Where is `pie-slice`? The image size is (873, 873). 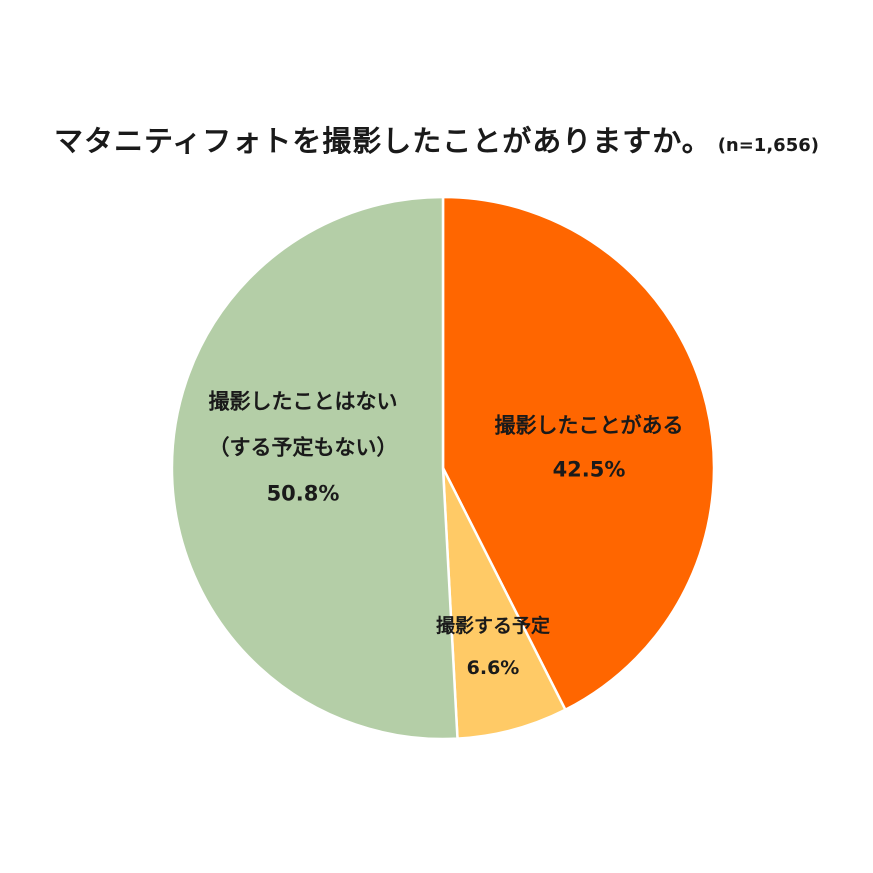
pie-slice is located at coordinates (504, 603).